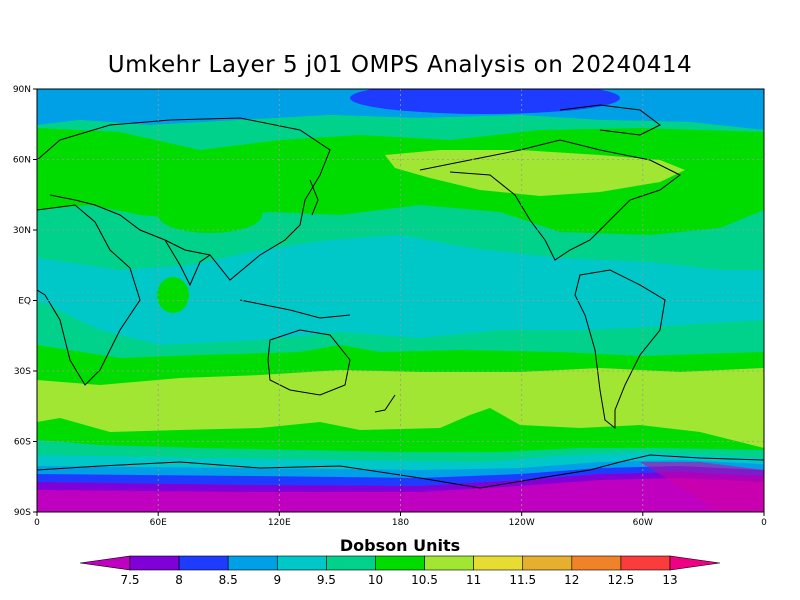 This screenshot has width=800, height=600. What do you see at coordinates (400, 523) in the screenshot?
I see `lon-label: 180` at bounding box center [400, 523].